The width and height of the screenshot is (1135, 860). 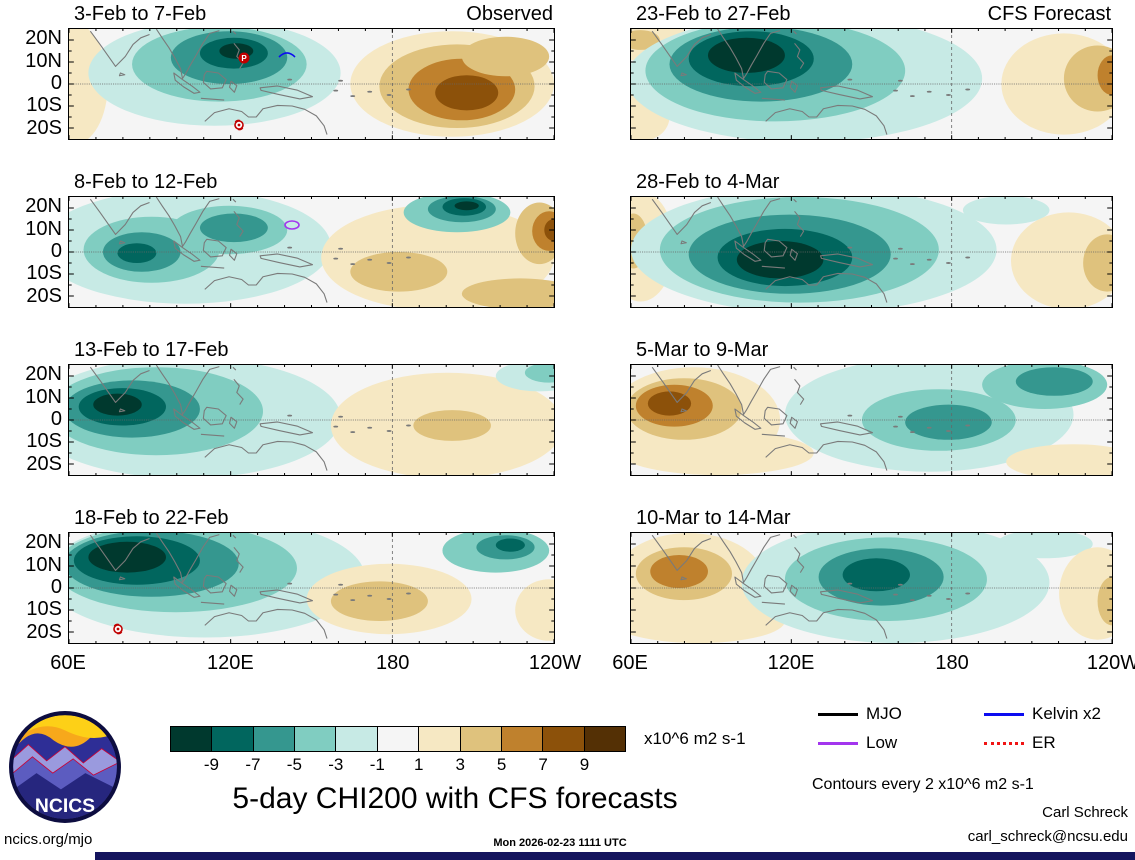 I want to click on ncics-logo-graphic: NCICS, so click(x=65, y=767).